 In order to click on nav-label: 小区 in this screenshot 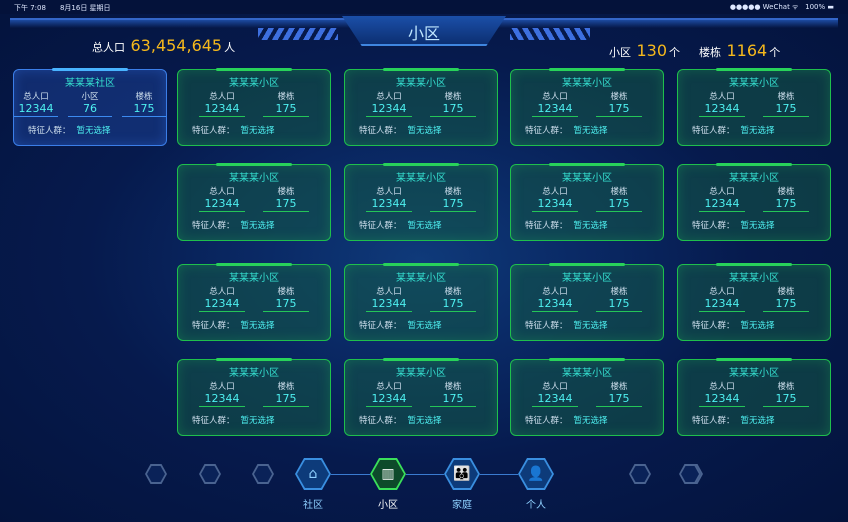, I will do `click(388, 505)`.